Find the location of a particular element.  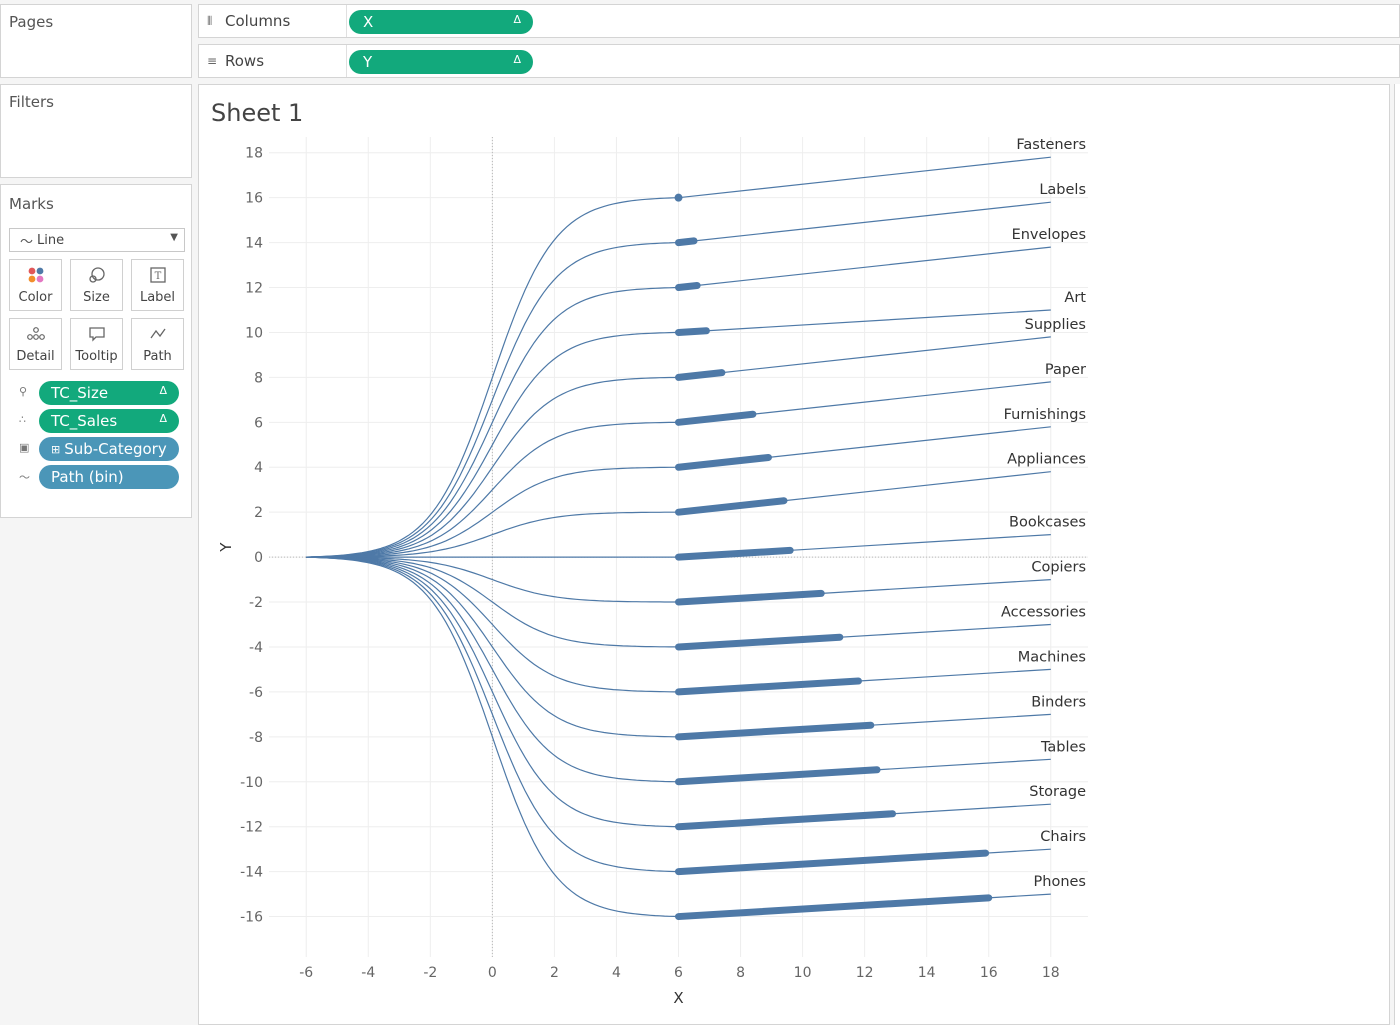

y-tick-label: -10 is located at coordinates (251, 783).